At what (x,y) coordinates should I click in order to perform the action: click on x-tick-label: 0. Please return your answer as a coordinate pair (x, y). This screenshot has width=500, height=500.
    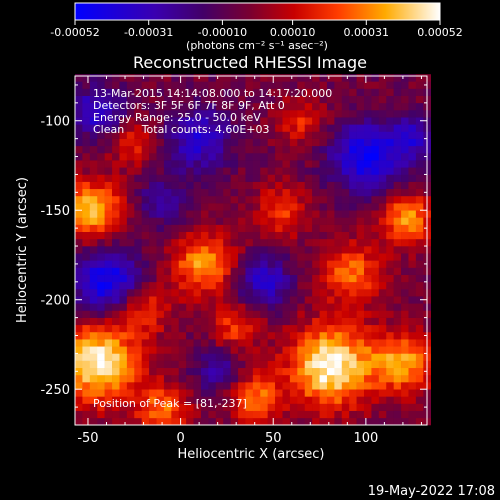
    Looking at the image, I should click on (180, 438).